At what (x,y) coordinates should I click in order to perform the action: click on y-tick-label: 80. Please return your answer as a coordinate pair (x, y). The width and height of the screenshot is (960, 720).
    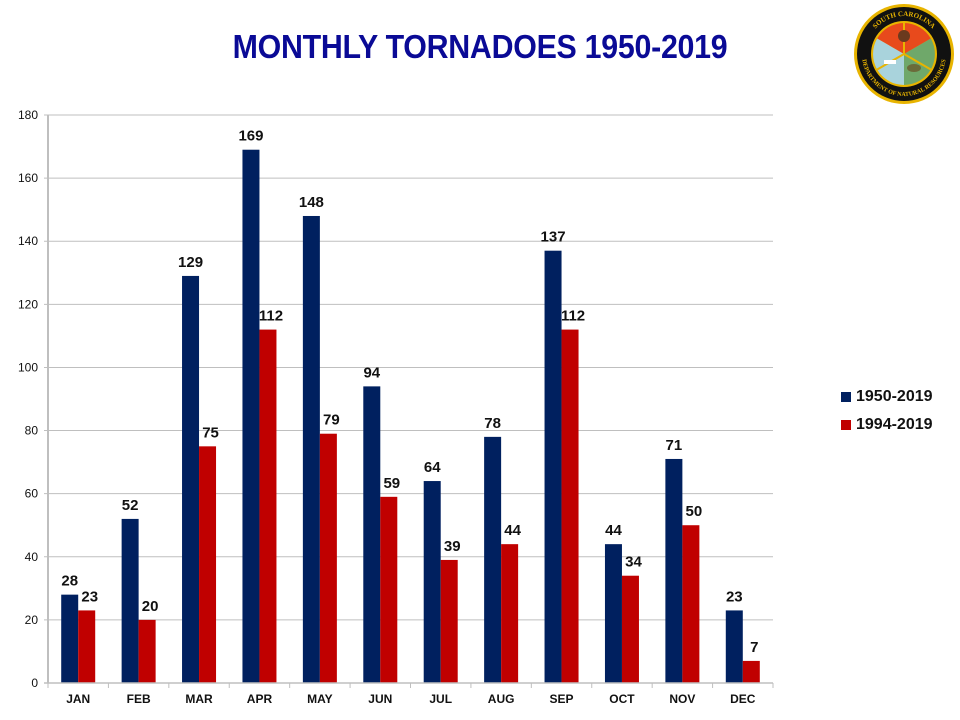
    Looking at the image, I should click on (32, 431).